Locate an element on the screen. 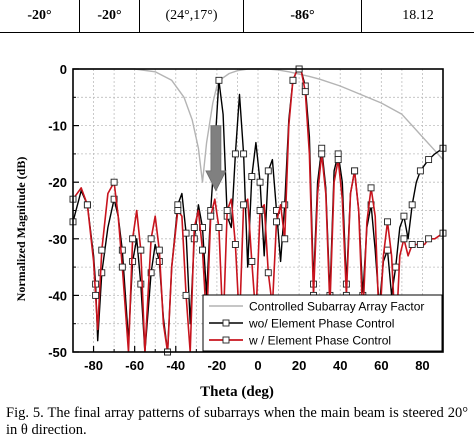 This screenshot has height=448, width=474. x-tick-label: -60 is located at coordinates (134, 365).